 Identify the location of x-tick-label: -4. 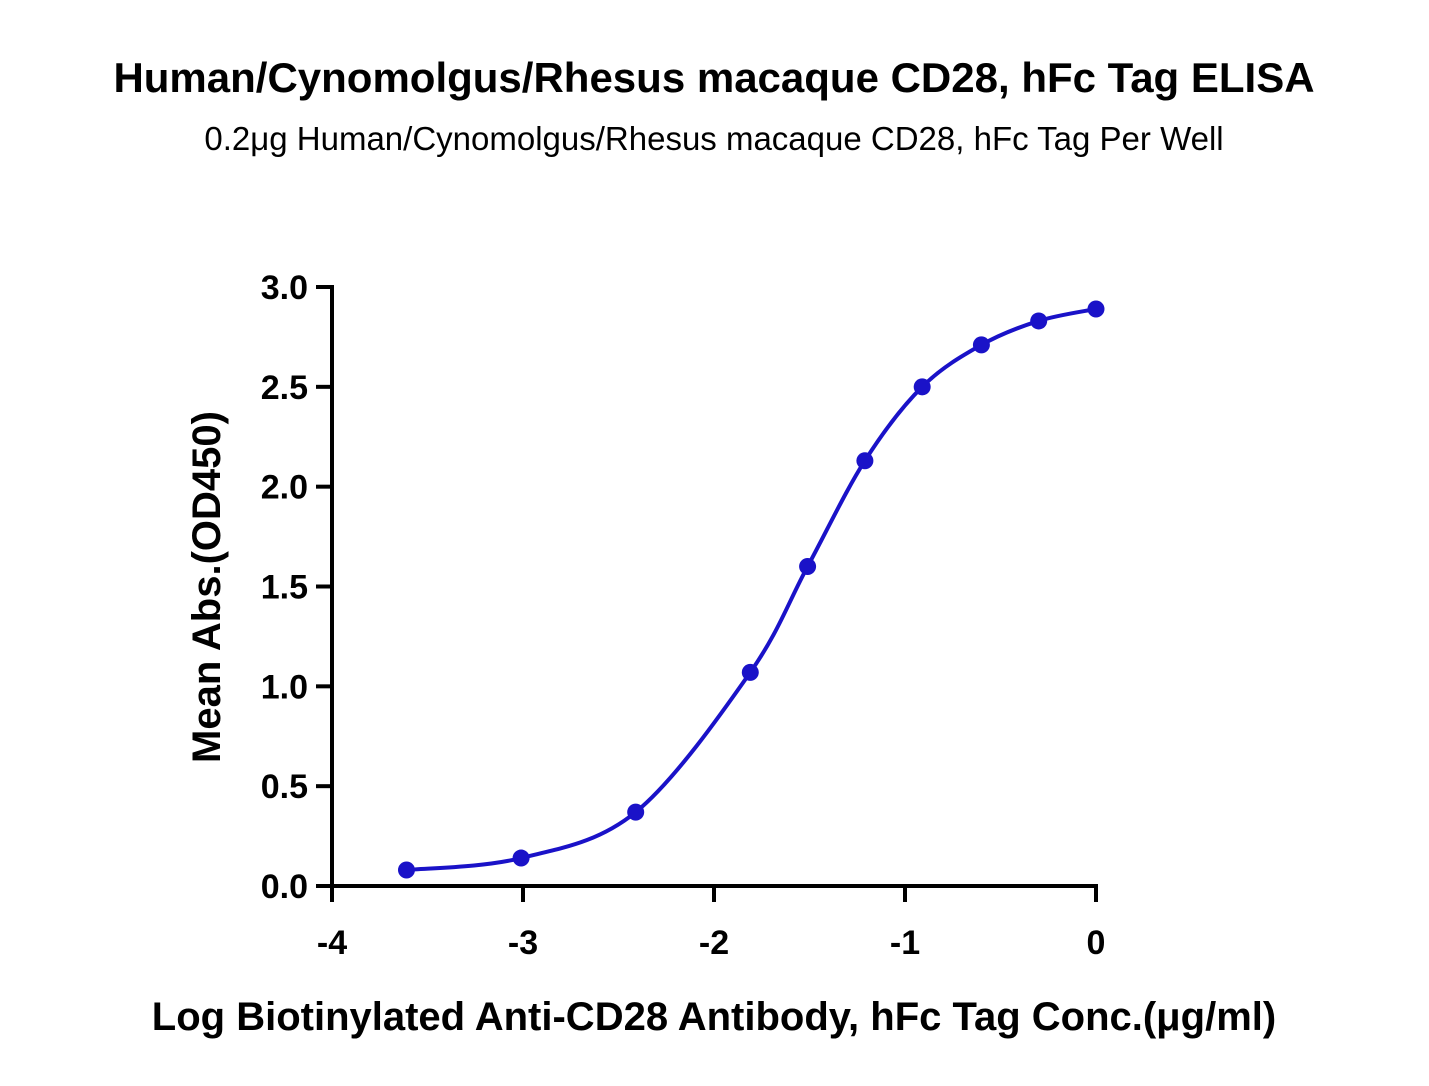
(332, 943).